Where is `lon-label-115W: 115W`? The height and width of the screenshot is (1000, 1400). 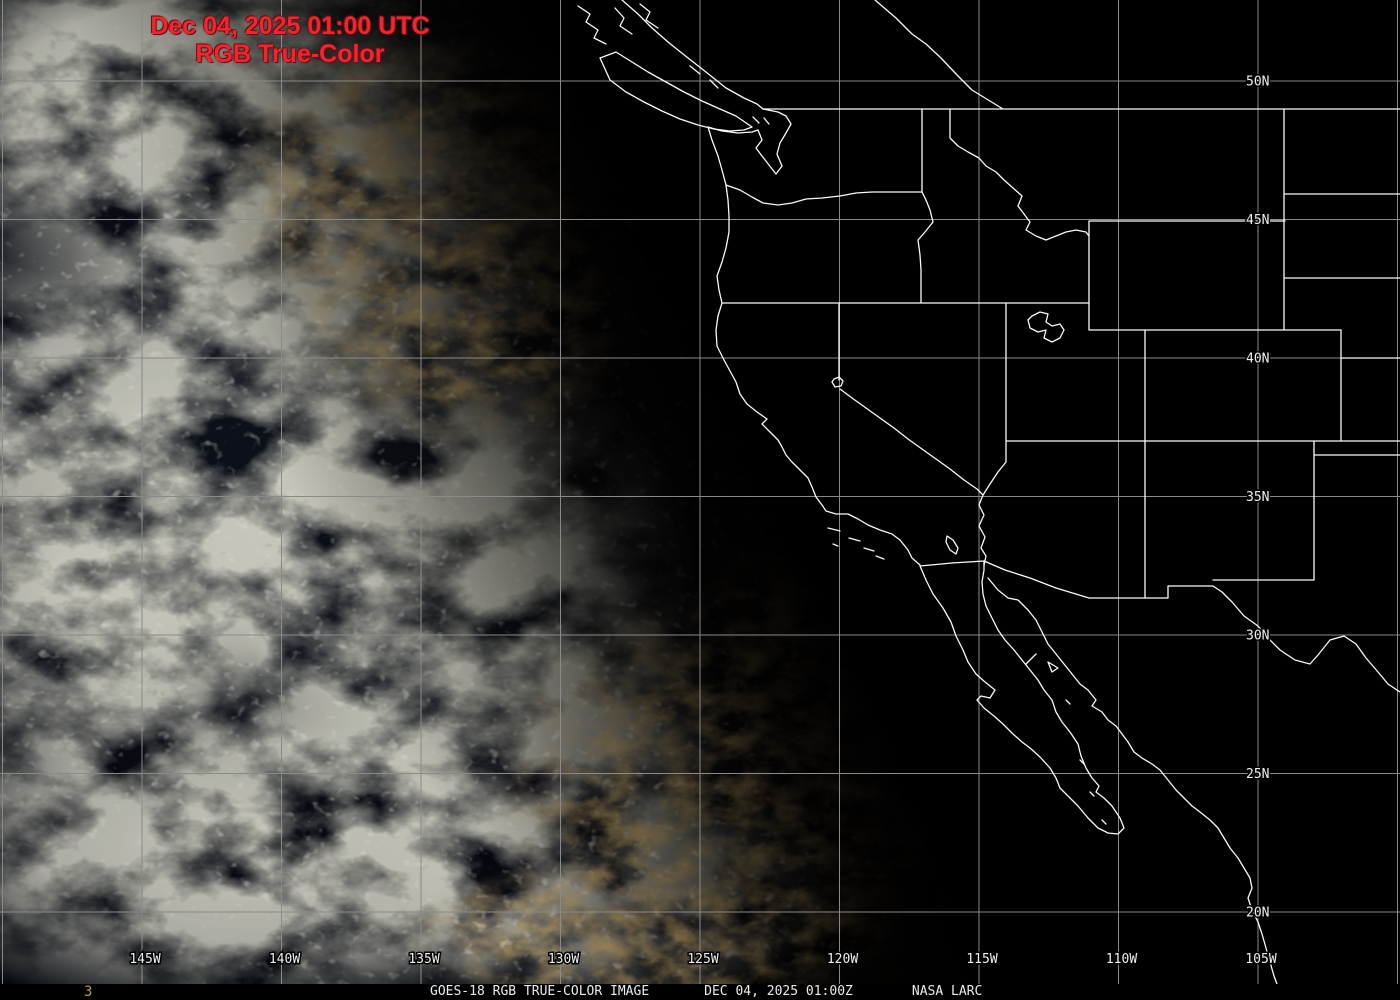 lon-label-115W: 115W is located at coordinates (981, 959).